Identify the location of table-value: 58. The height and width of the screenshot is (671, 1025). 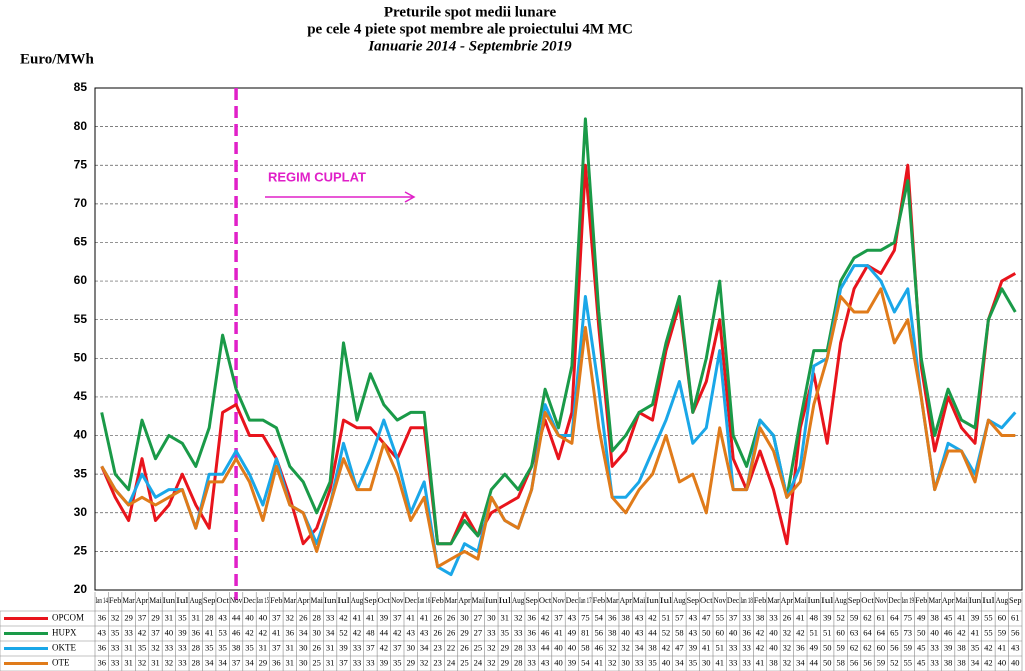
(585, 647).